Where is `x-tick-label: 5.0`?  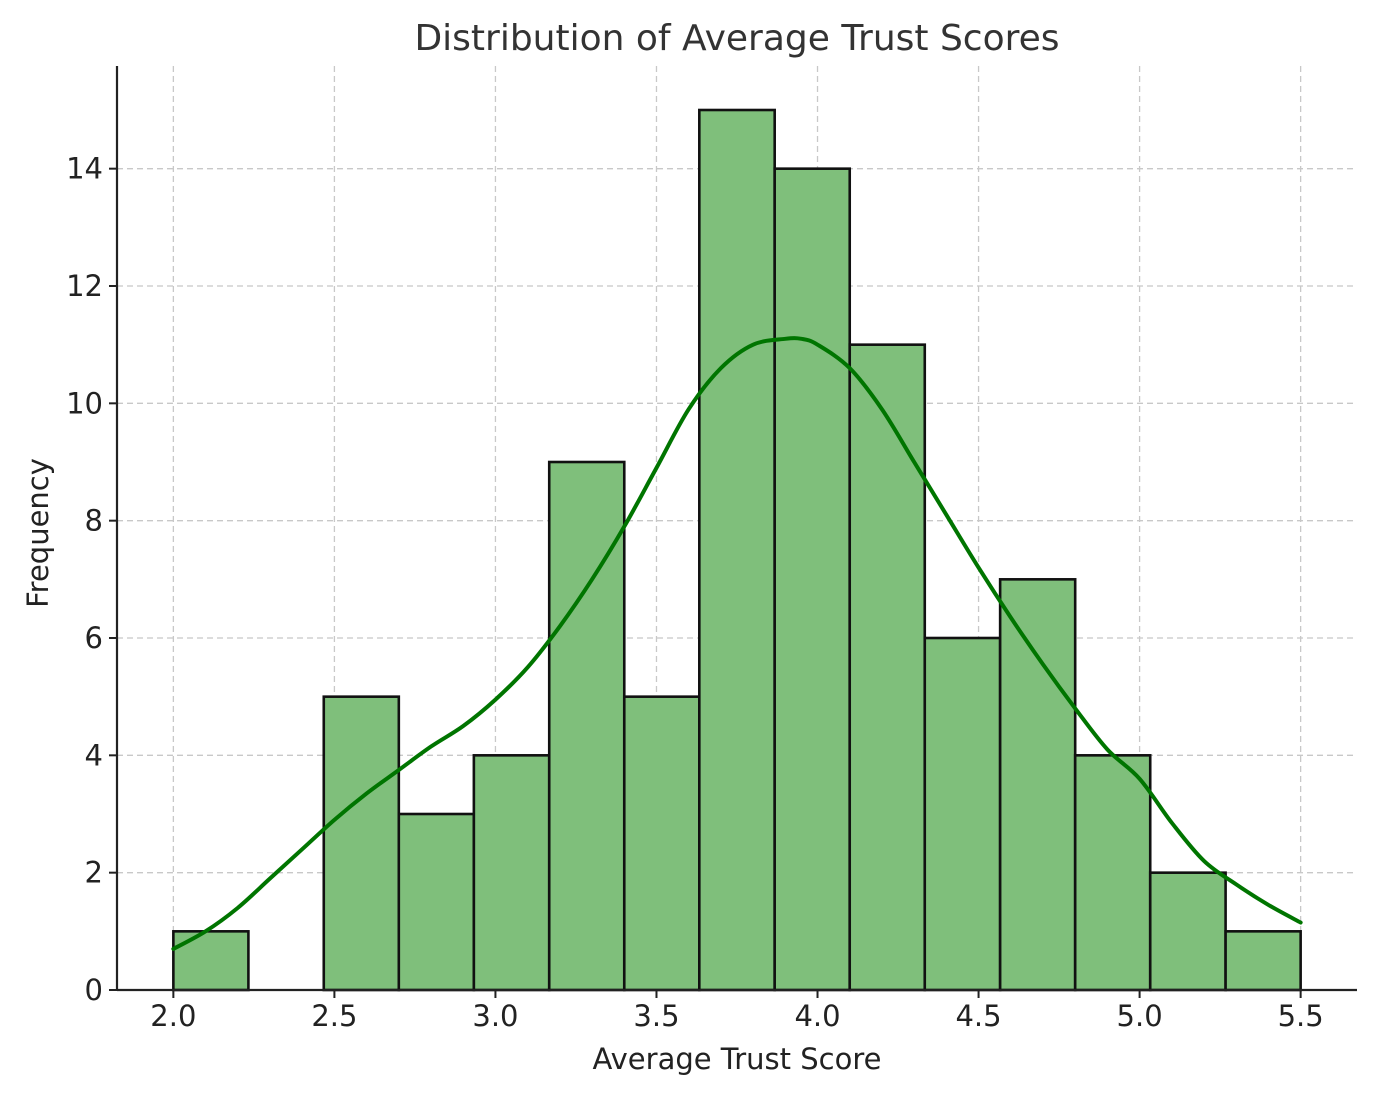
x-tick-label: 5.0 is located at coordinates (1140, 1016).